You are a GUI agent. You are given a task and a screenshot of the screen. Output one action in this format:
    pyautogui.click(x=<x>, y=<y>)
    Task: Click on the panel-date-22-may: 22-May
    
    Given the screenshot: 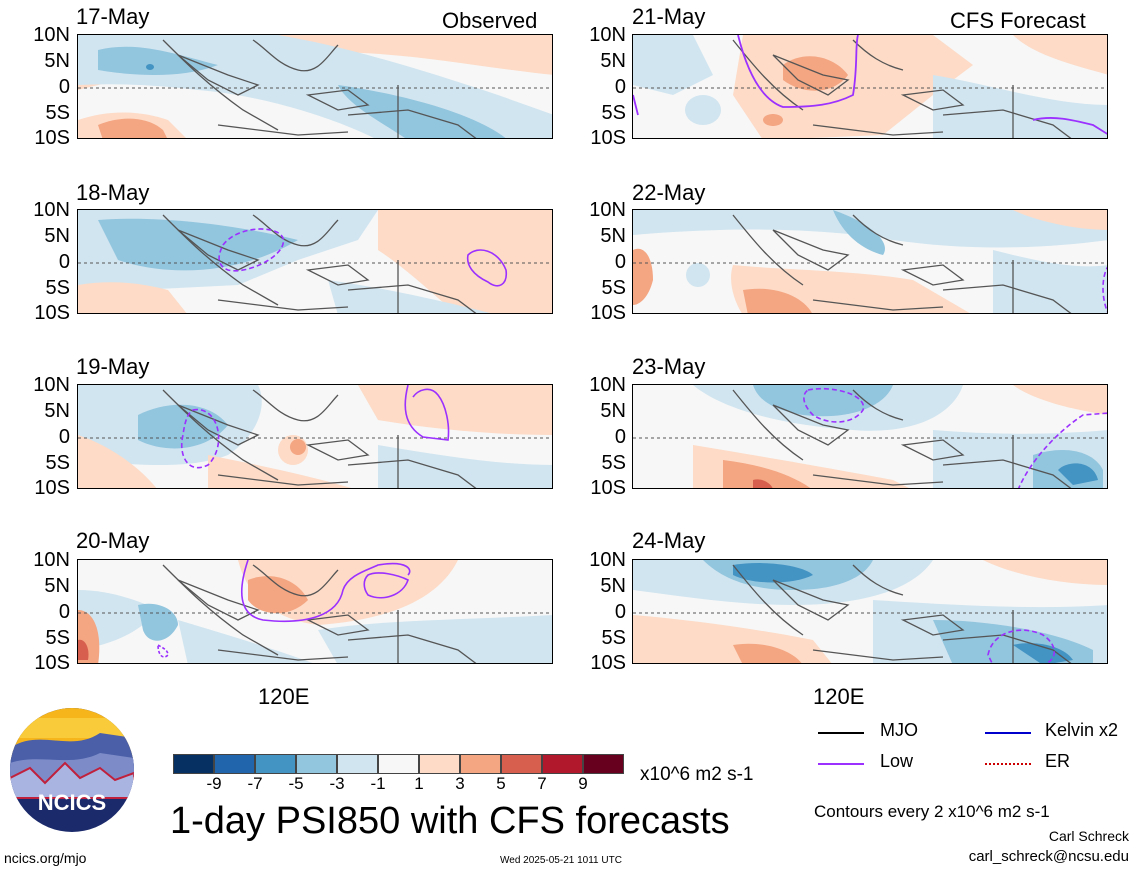 What is the action you would take?
    pyautogui.click(x=669, y=192)
    